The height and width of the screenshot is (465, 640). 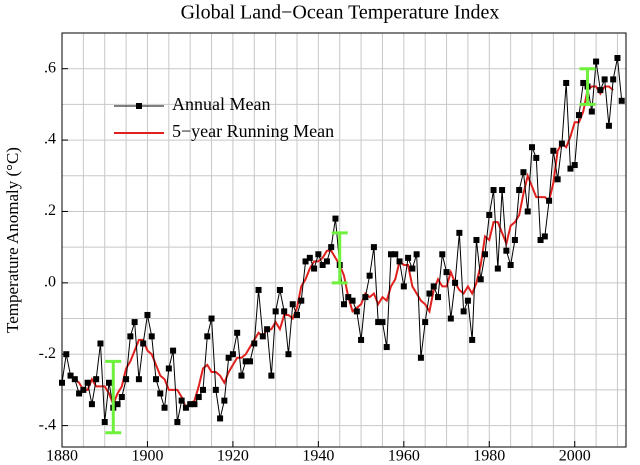 What do you see at coordinates (147, 456) in the screenshot?
I see `x-tick-label: 1900` at bounding box center [147, 456].